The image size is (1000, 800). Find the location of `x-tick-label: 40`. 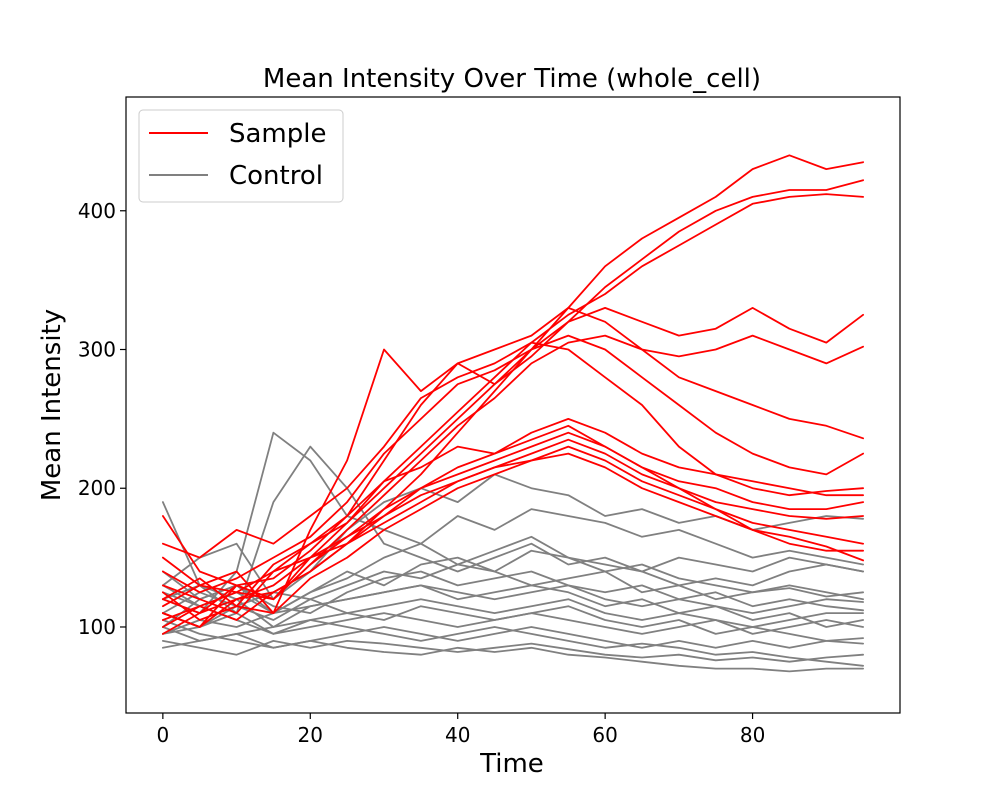

x-tick-label: 40 is located at coordinates (457, 735).